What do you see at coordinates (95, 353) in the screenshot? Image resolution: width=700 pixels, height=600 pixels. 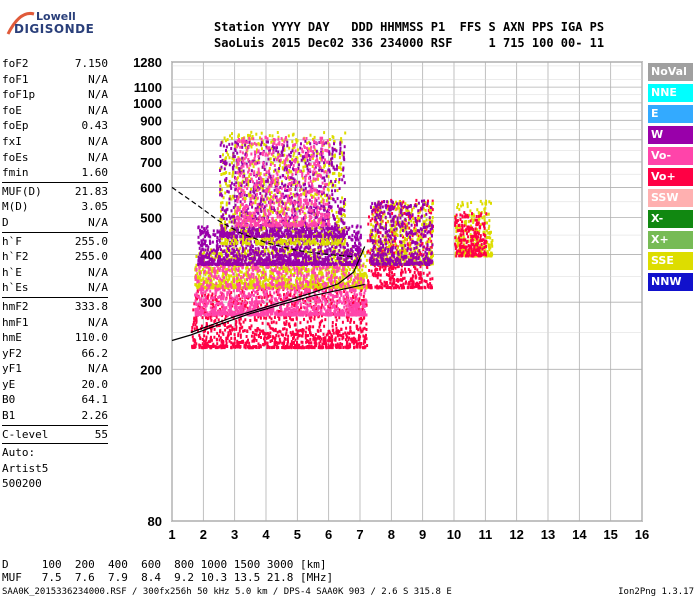 I see `param-value: 66.2` at bounding box center [95, 353].